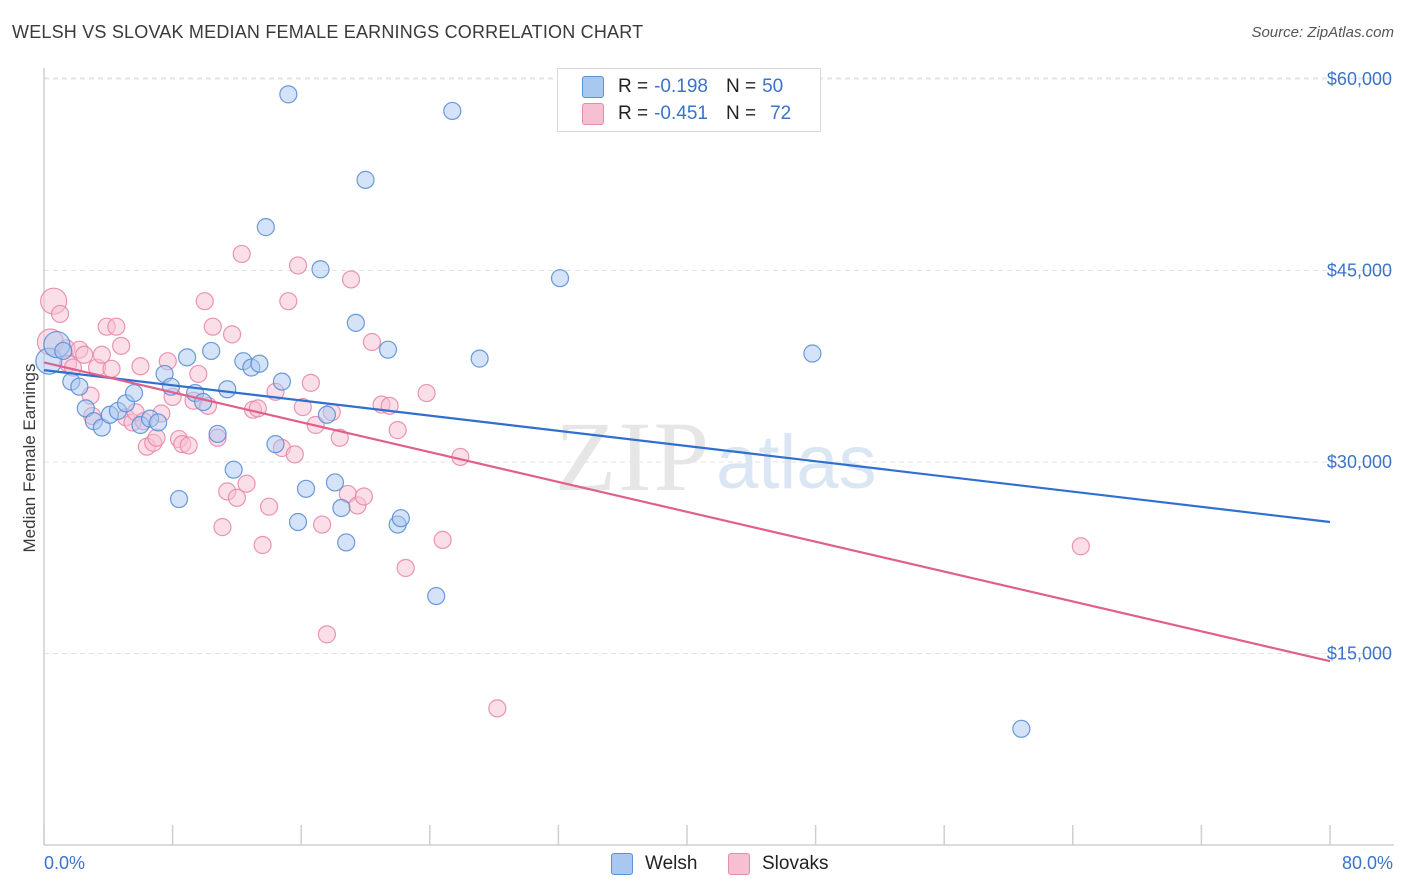 The height and width of the screenshot is (892, 1406). Describe the element at coordinates (741, 86) in the screenshot. I see `welsh-n-label: N =` at that location.